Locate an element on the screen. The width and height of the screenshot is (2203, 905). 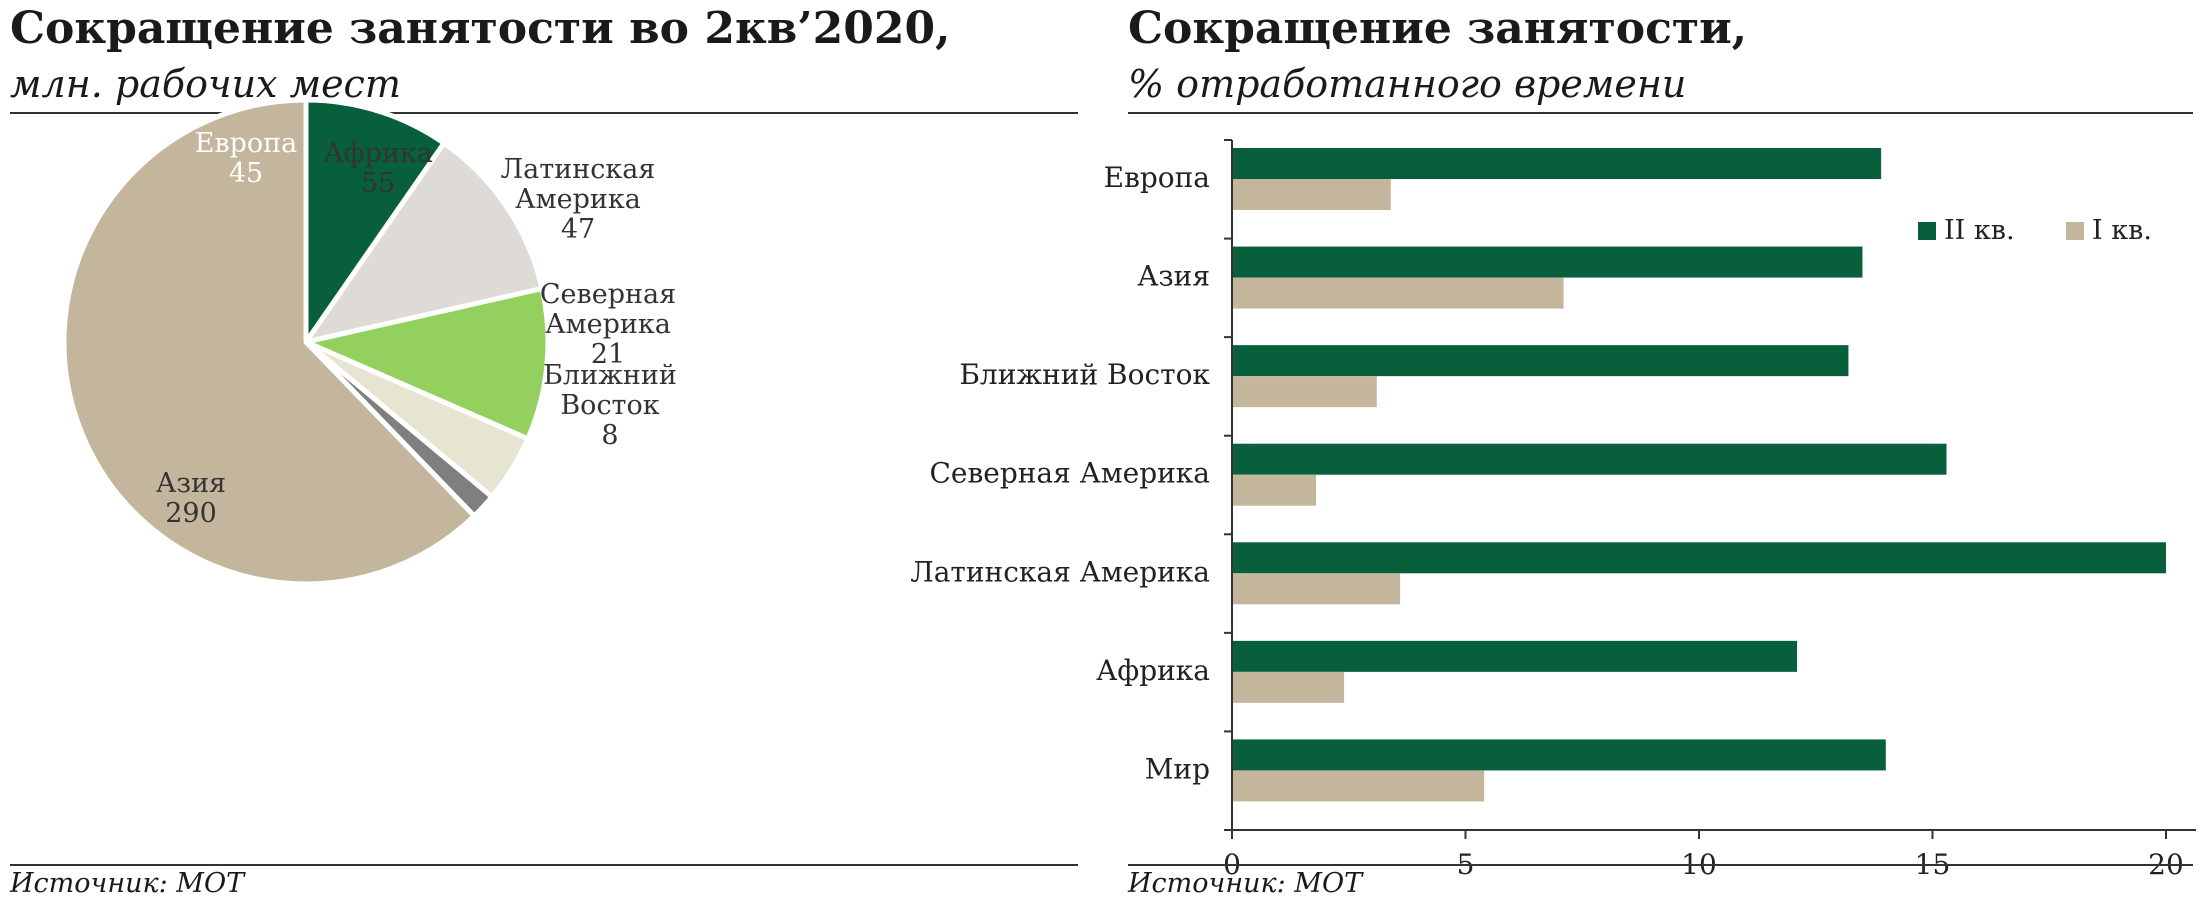
bar-top-rule is located at coordinates (1660, 113).